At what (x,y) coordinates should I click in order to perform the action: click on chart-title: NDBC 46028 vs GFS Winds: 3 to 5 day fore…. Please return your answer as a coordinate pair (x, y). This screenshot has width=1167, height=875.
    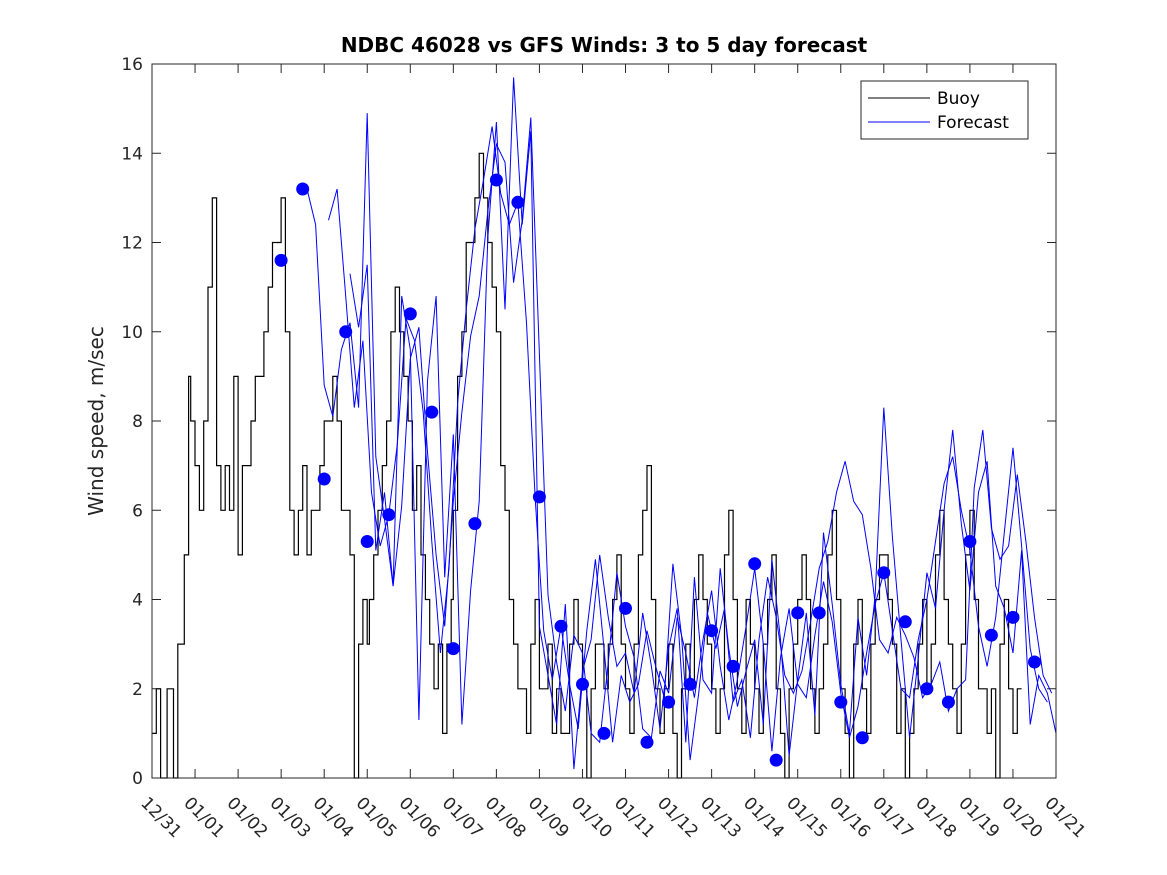
    Looking at the image, I should click on (604, 45).